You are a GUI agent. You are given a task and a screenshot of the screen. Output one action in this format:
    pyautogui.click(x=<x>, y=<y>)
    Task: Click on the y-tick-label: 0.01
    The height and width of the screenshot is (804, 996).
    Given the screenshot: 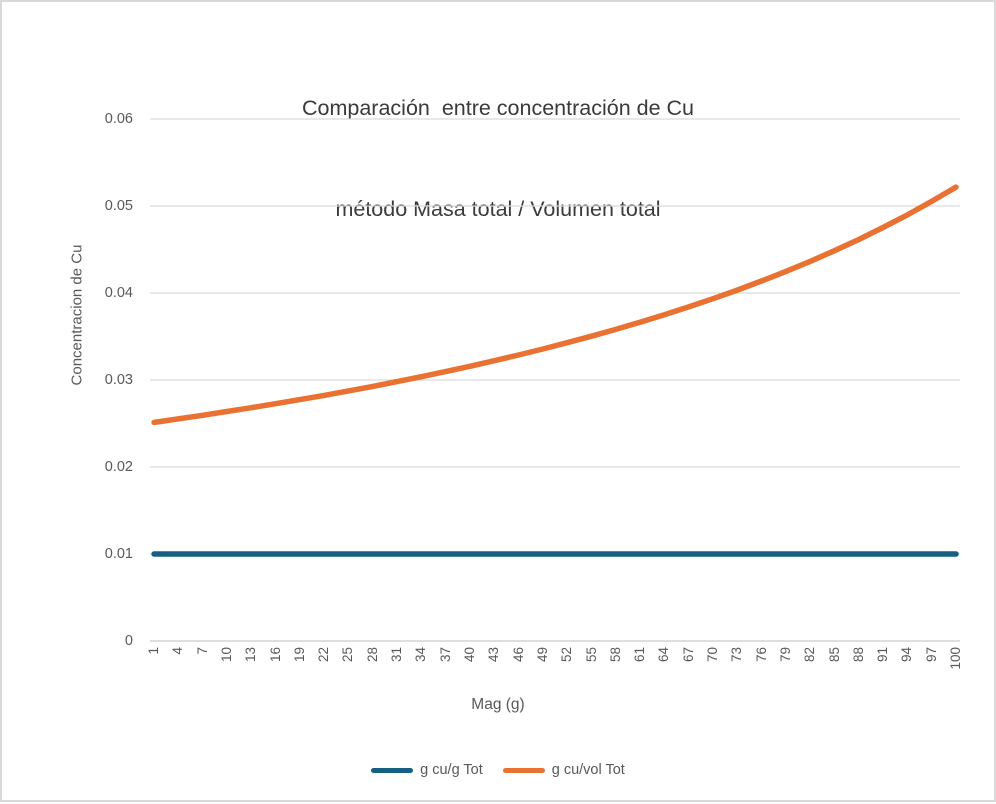 What is the action you would take?
    pyautogui.click(x=118, y=554)
    